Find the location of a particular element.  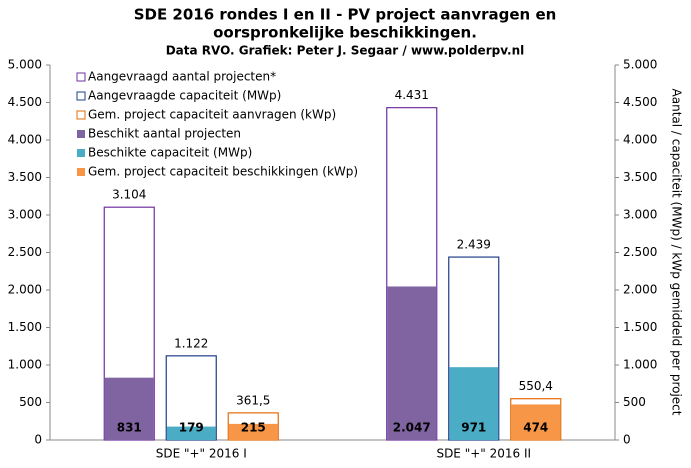

y2-tick-label: 1.000 is located at coordinates (640, 365).